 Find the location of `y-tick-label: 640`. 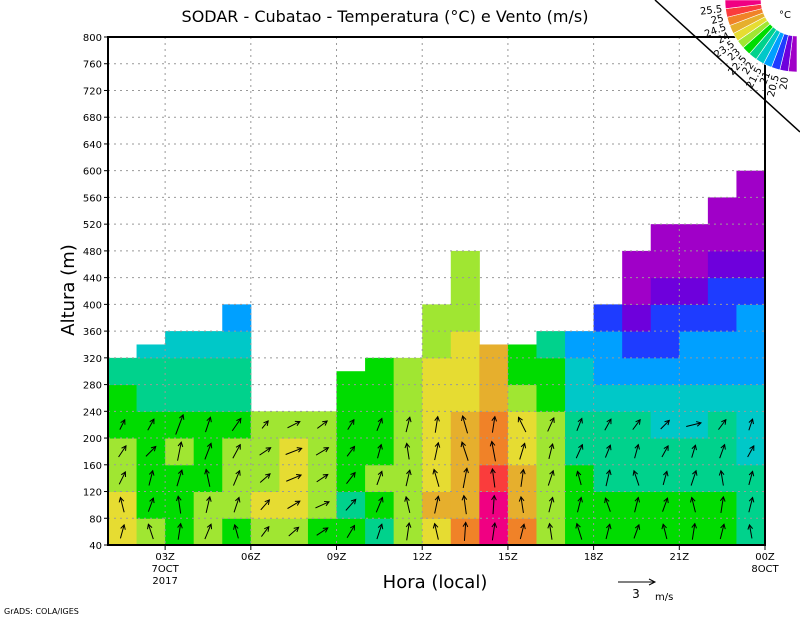

y-tick-label: 640 is located at coordinates (92, 145).